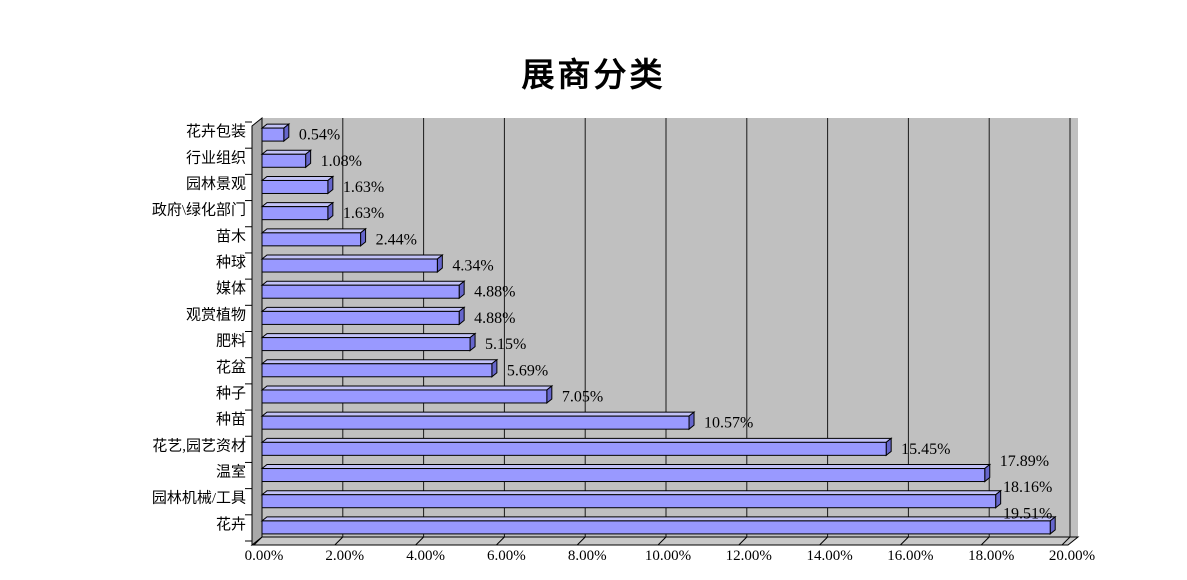  What do you see at coordinates (668, 556) in the screenshot?
I see `x-tick-label: 10.00%` at bounding box center [668, 556].